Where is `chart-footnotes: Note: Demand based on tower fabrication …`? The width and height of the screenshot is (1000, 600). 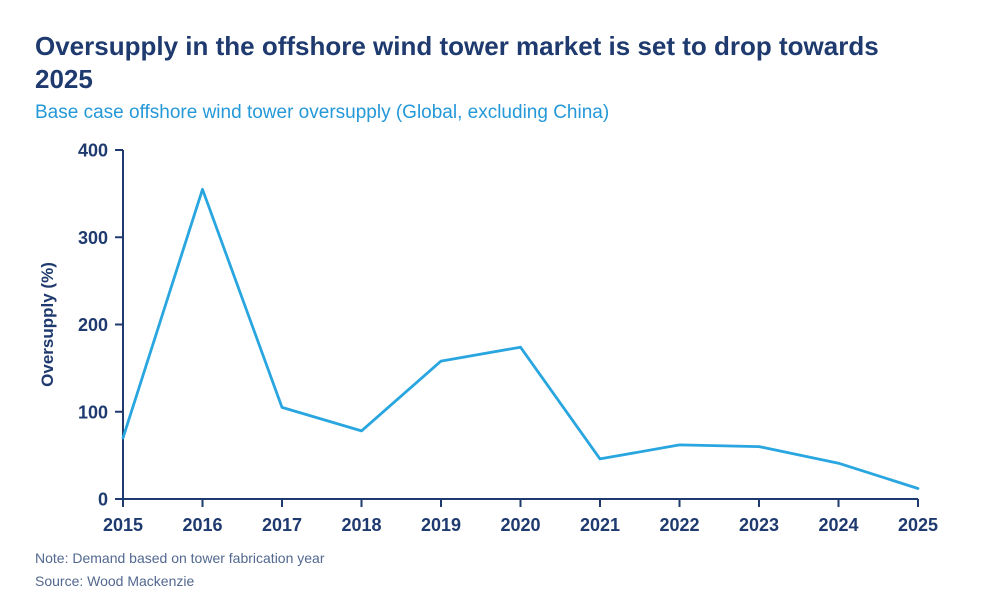 chart-footnotes: Note: Demand based on tower fabrication … is located at coordinates (180, 570).